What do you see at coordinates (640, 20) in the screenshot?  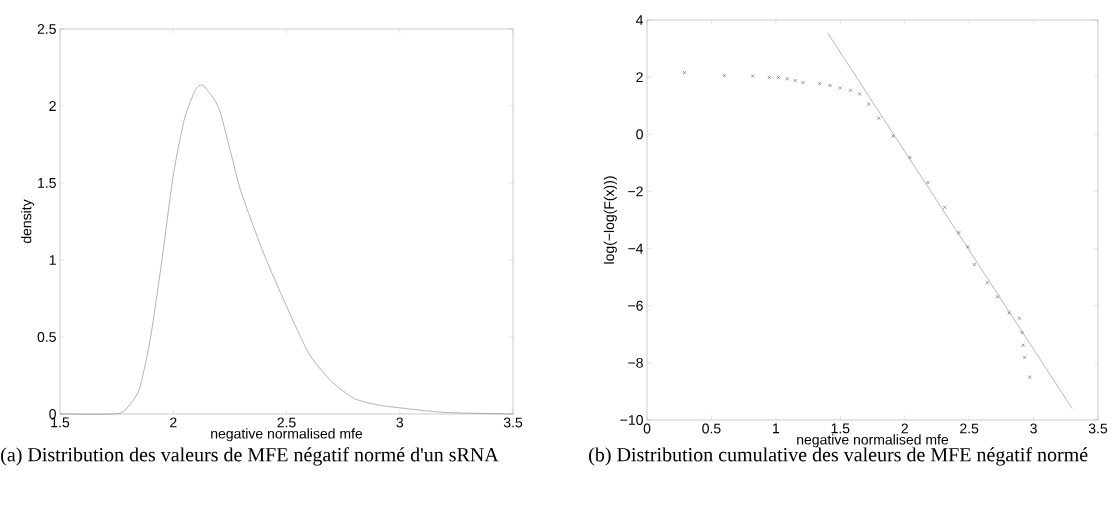 I see `y-tick-label: 4` at bounding box center [640, 20].